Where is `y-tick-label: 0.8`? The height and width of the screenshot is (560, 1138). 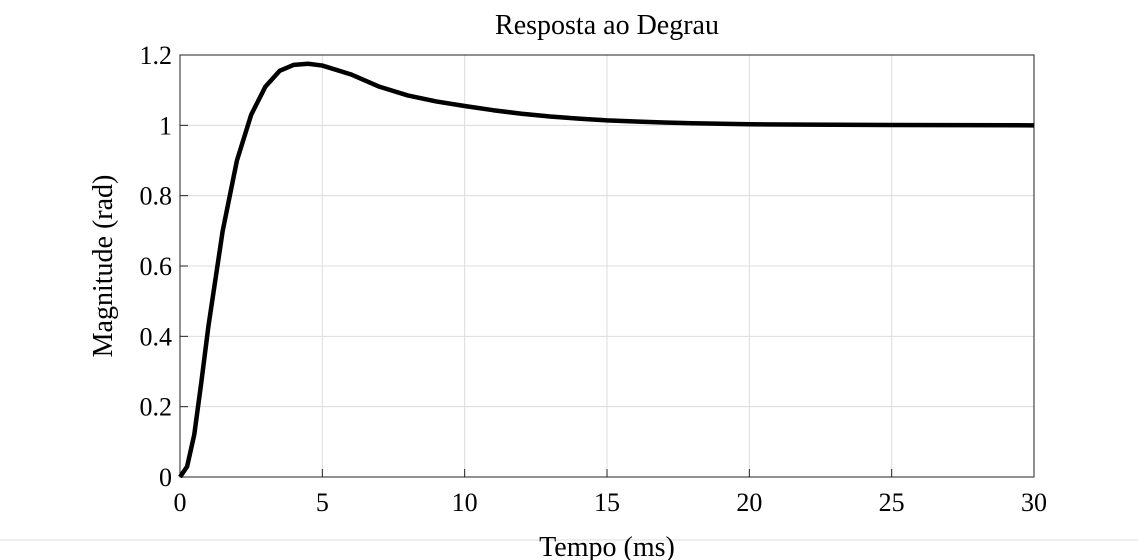
y-tick-label: 0.8 is located at coordinates (156, 196).